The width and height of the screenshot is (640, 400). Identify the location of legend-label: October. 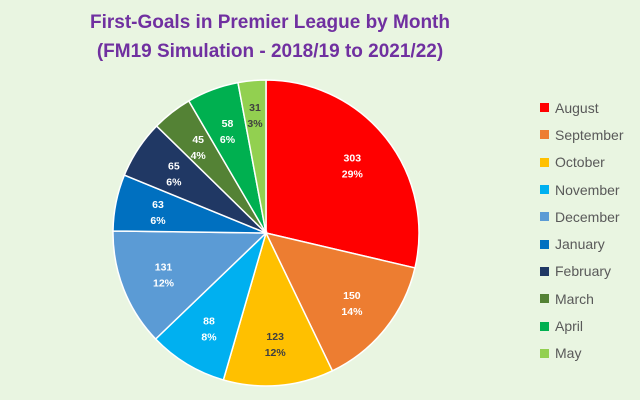
(580, 162).